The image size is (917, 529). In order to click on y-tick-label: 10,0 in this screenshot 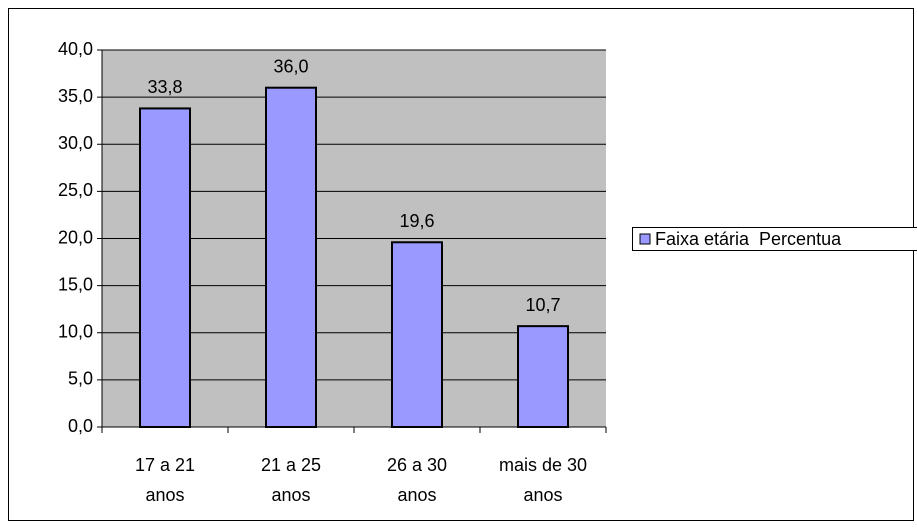, I will do `click(75, 332)`.